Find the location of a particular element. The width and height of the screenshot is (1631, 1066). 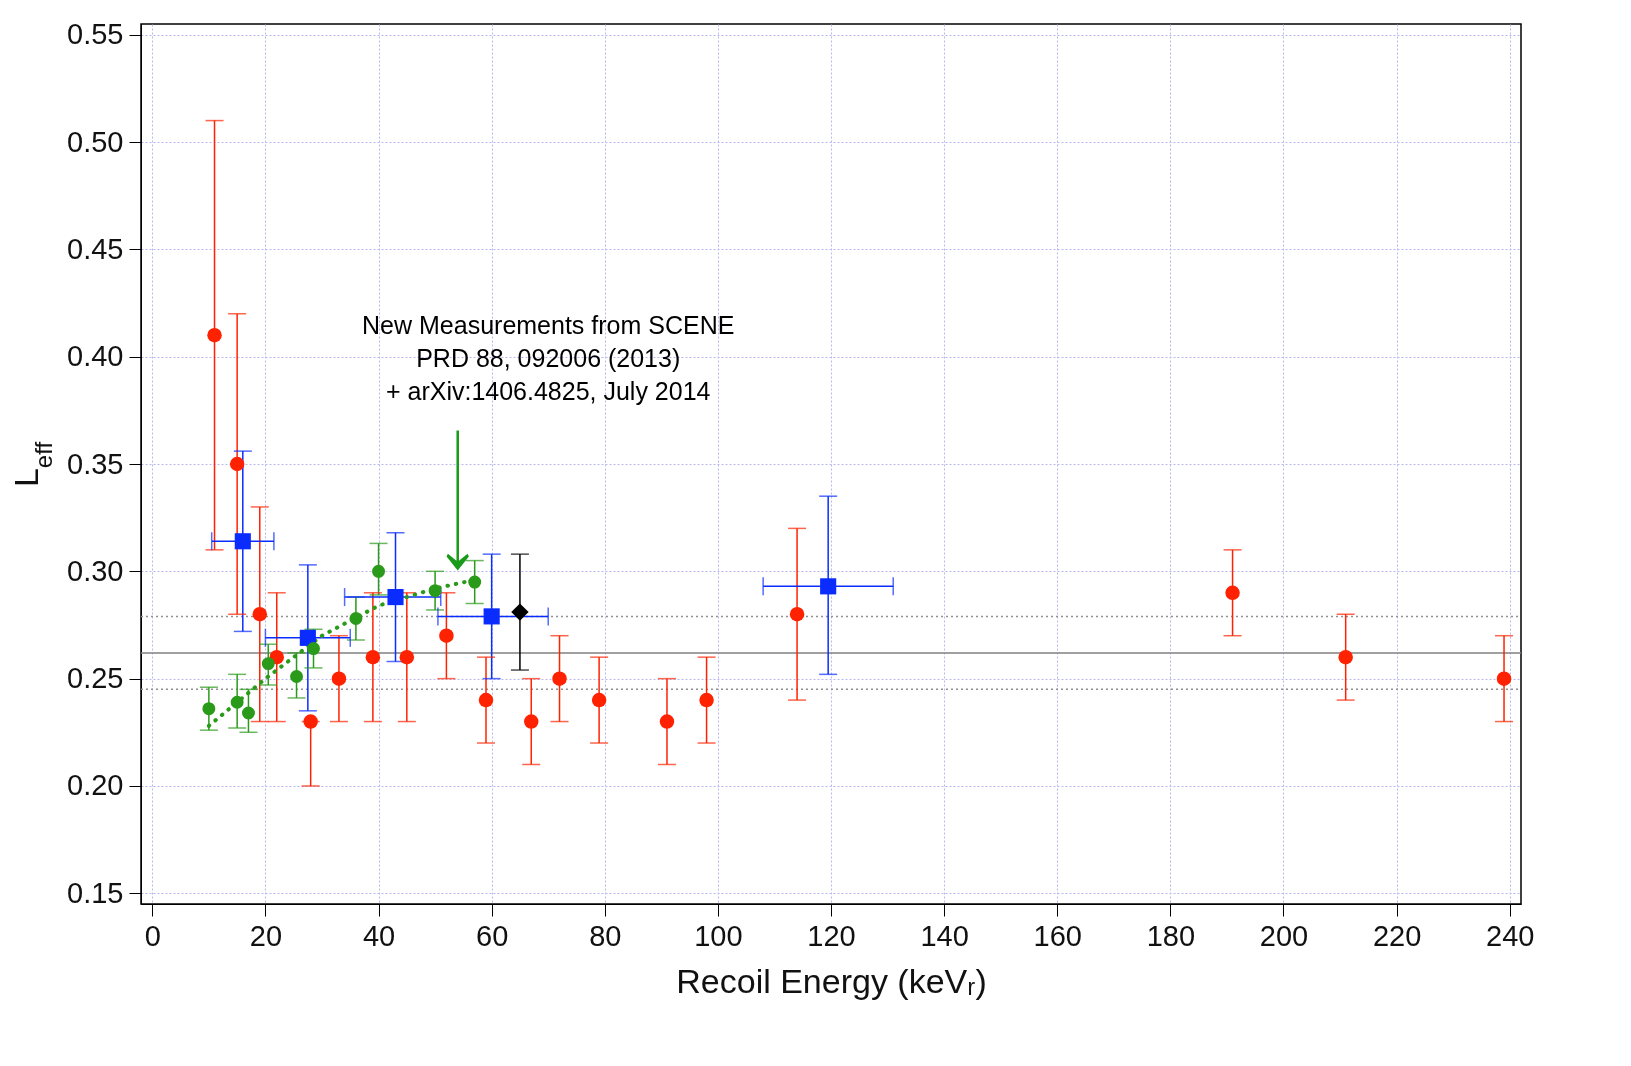

x-tick-label: 140 is located at coordinates (944, 935).